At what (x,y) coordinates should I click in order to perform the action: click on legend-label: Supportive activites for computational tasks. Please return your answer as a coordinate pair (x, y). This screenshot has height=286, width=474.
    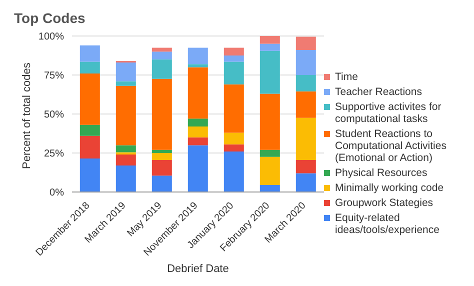
    Looking at the image, I should click on (388, 113).